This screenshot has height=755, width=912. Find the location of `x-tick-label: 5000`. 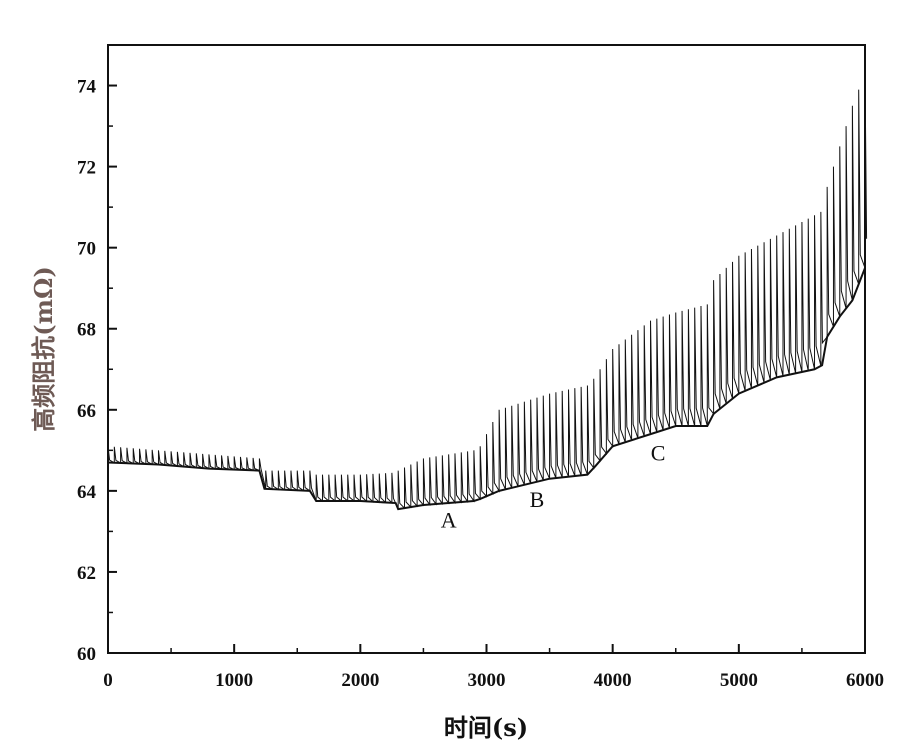

x-tick-label: 5000 is located at coordinates (739, 680).